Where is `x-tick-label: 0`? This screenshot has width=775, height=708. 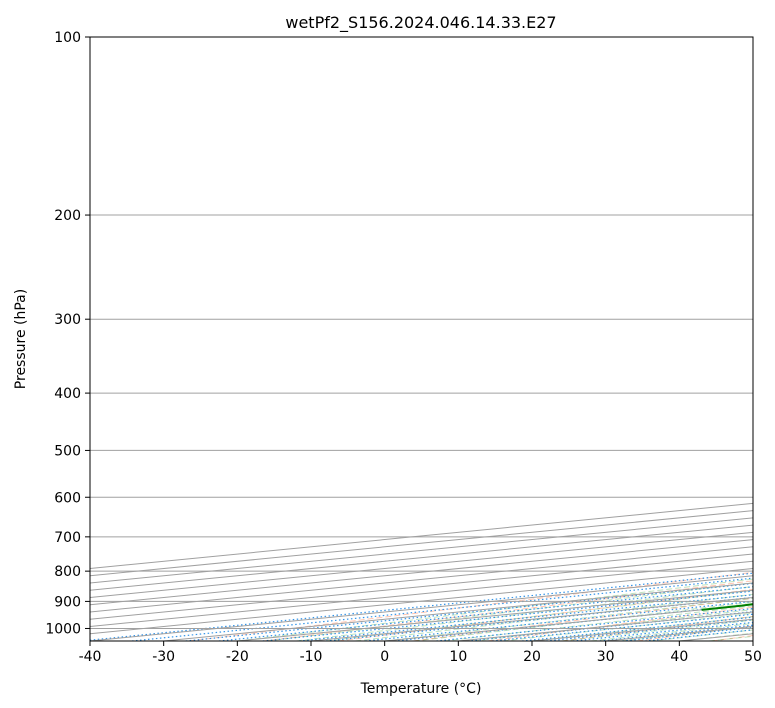 x-tick-label: 0 is located at coordinates (384, 657).